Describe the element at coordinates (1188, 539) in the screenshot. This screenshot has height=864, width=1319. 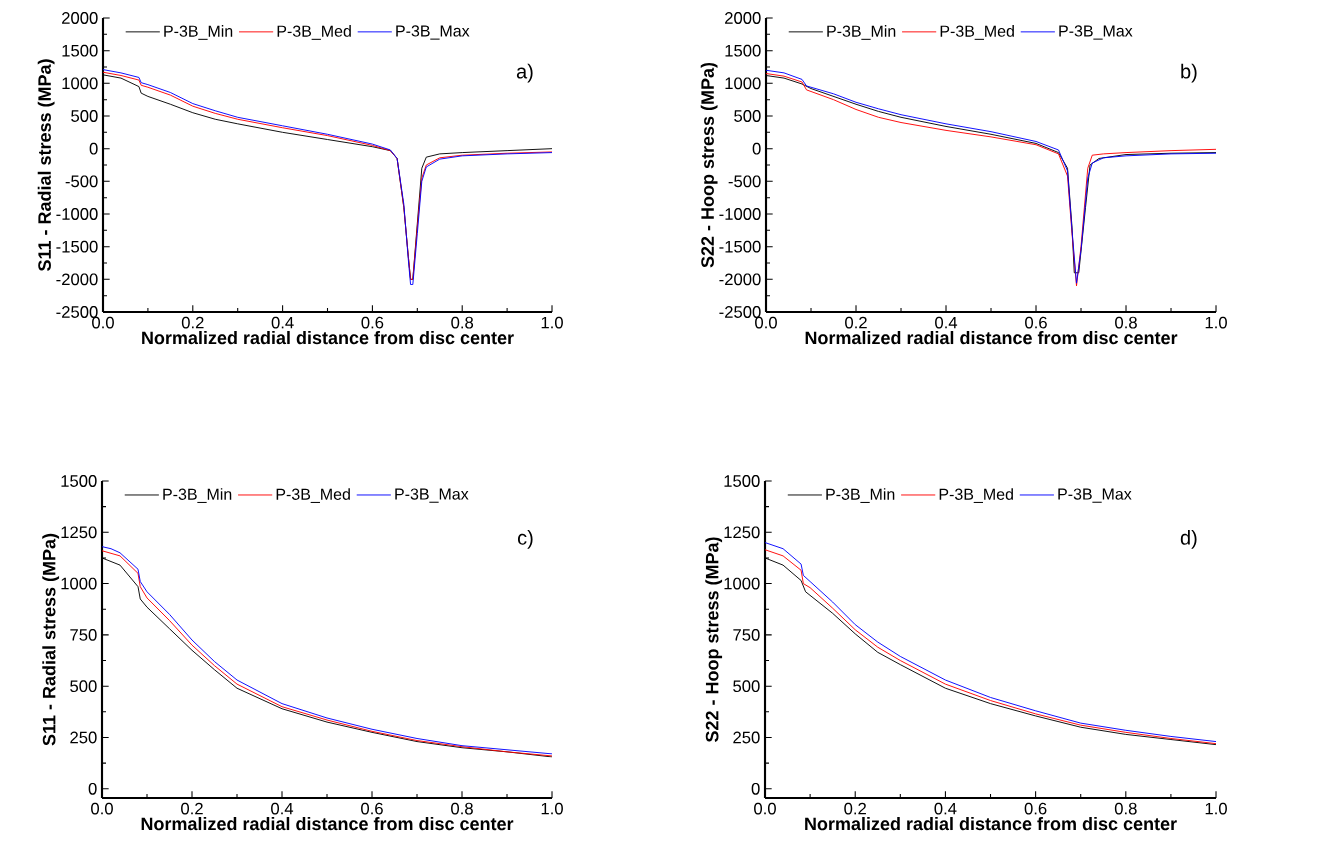
I see `annotation: d)` at that location.